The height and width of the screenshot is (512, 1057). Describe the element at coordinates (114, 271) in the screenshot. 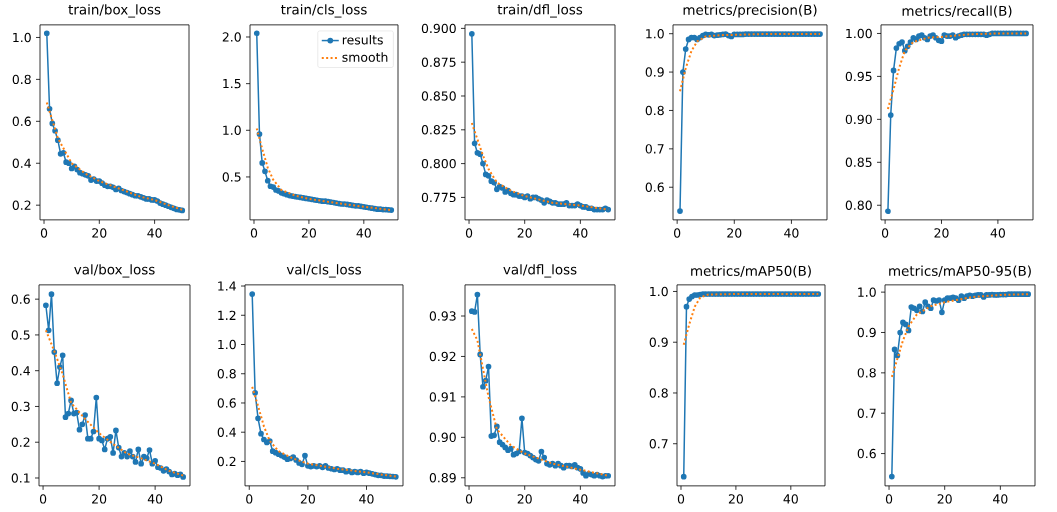

I see `chart-title: val/box_loss` at that location.